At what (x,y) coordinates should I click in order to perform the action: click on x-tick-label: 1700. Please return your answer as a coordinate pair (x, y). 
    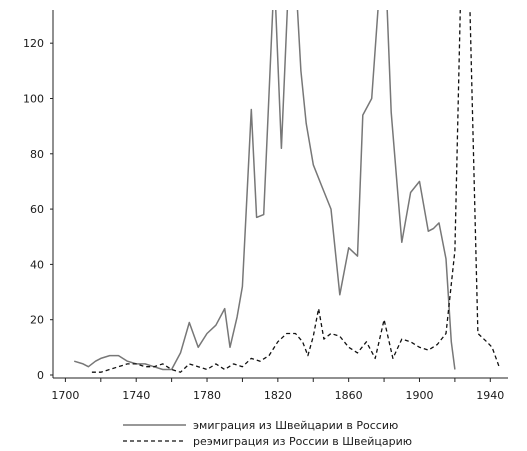
    Looking at the image, I should click on (65, 395).